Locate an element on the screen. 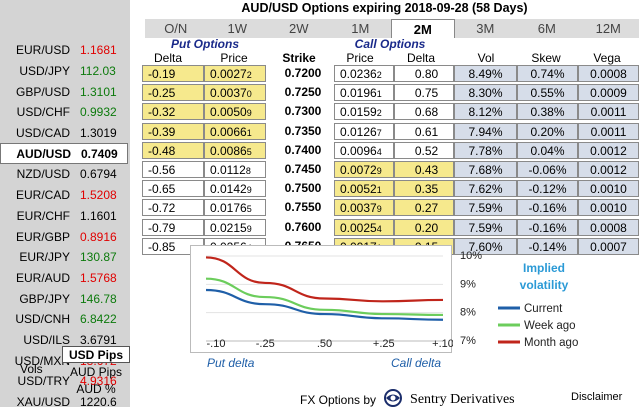  legend-label: Month ago is located at coordinates (551, 343).